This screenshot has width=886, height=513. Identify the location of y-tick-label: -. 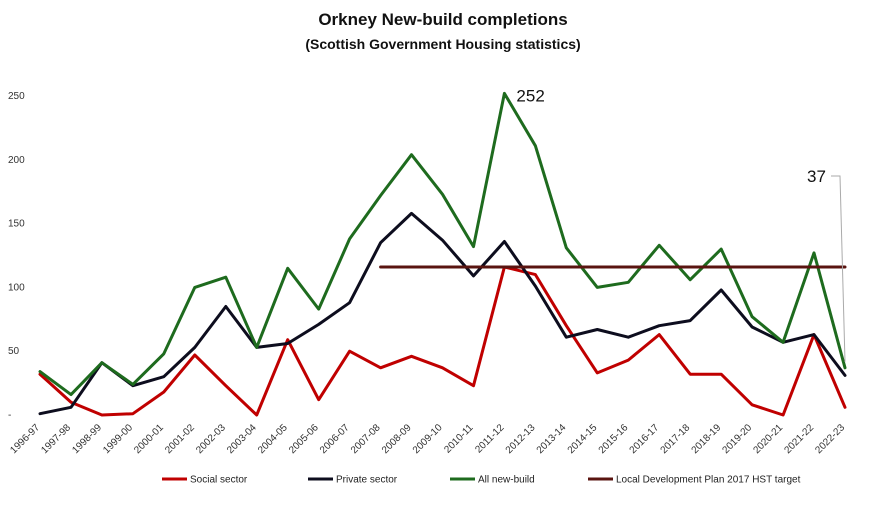
(9, 415).